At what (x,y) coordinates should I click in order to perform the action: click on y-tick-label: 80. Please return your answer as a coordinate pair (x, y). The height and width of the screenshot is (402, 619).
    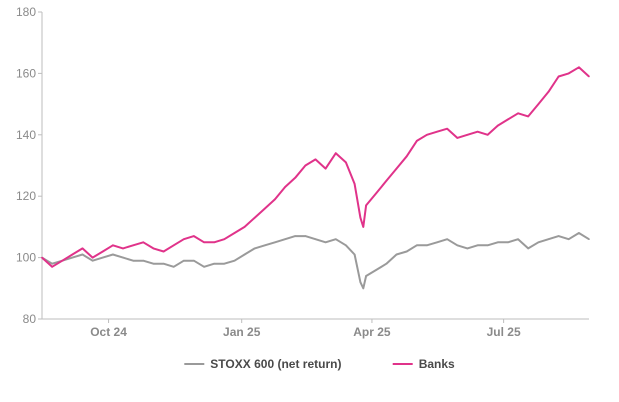
    Looking at the image, I should click on (30, 319).